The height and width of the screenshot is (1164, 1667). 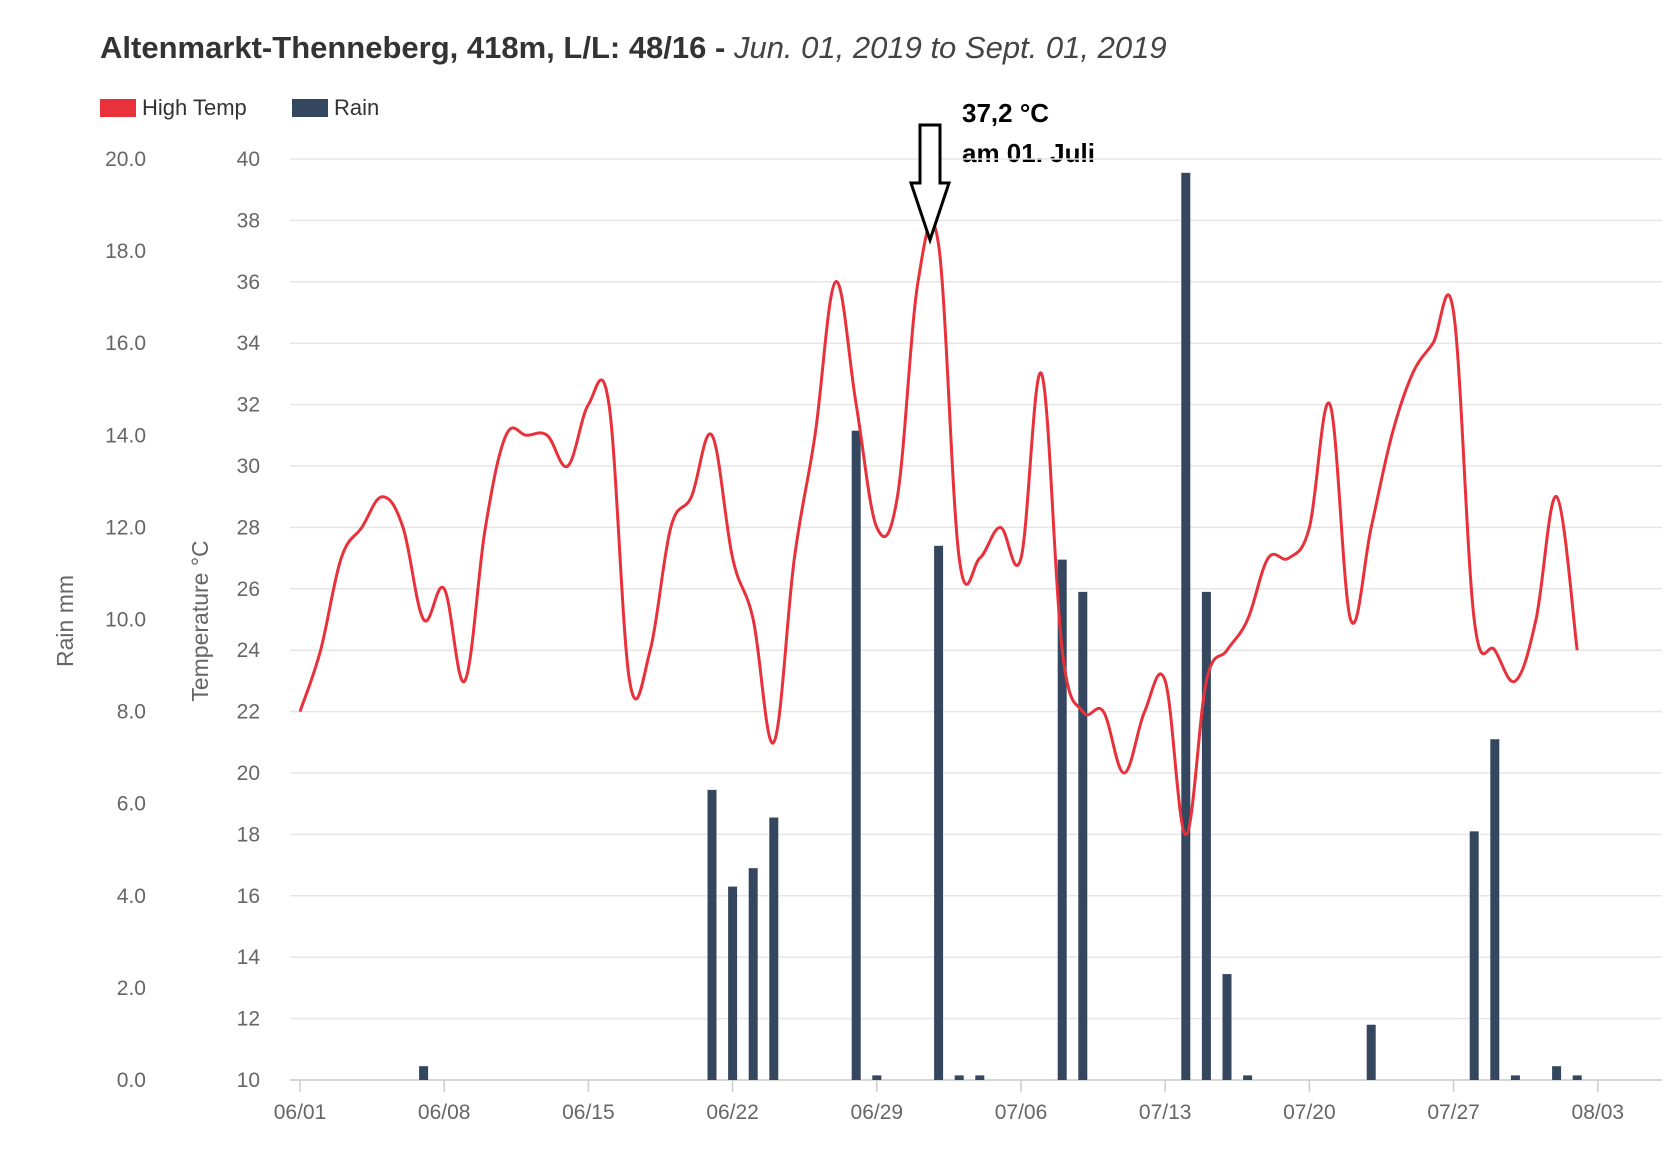 What do you see at coordinates (1006, 113) in the screenshot?
I see `peak-annotation-value: 37,2 °C` at bounding box center [1006, 113].